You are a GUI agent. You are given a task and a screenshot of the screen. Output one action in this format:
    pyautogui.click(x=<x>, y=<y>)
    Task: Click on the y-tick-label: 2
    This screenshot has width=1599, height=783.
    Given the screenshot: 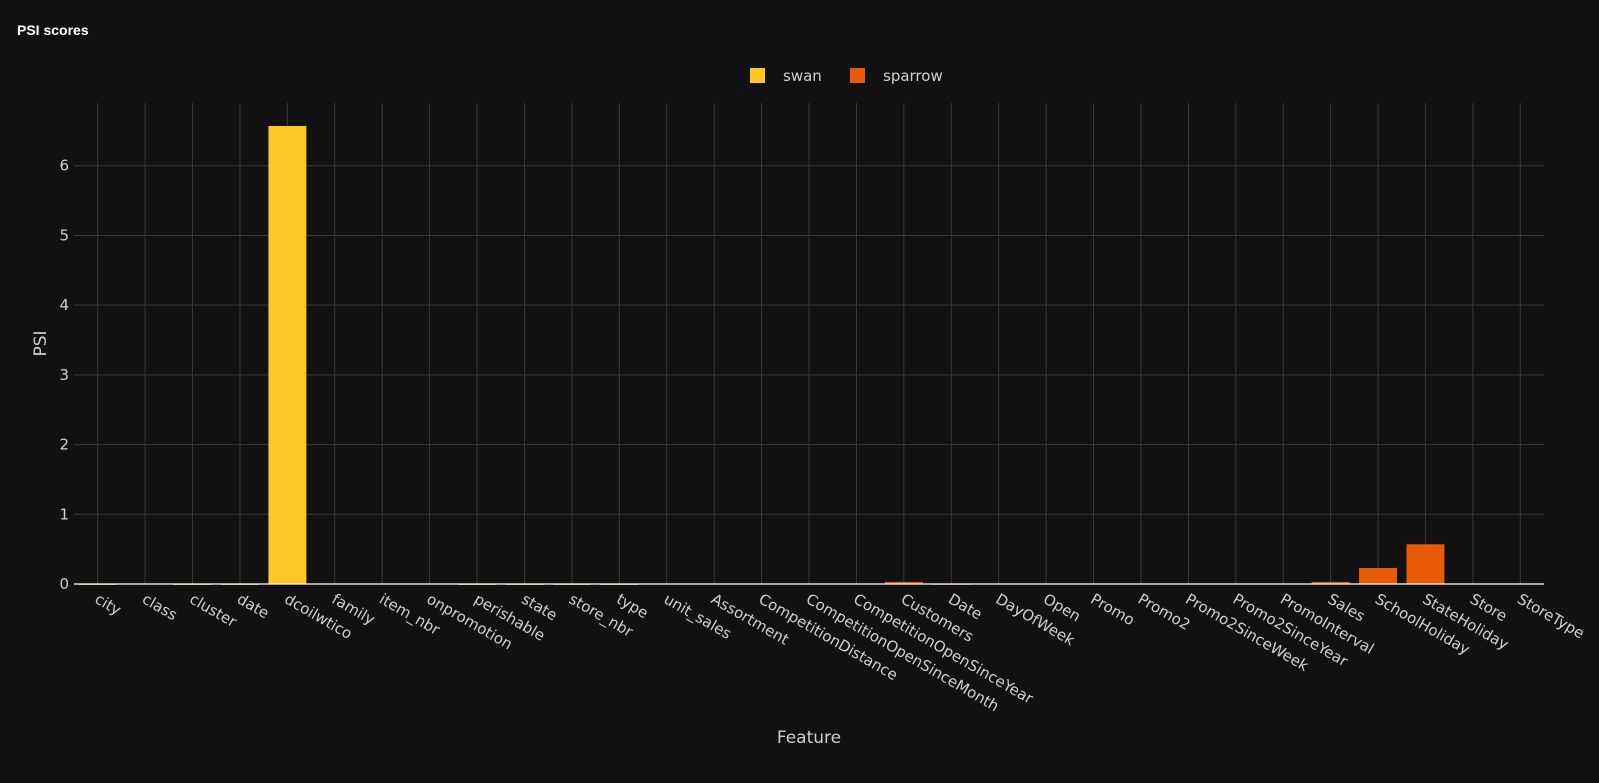 What is the action you would take?
    pyautogui.click(x=64, y=445)
    